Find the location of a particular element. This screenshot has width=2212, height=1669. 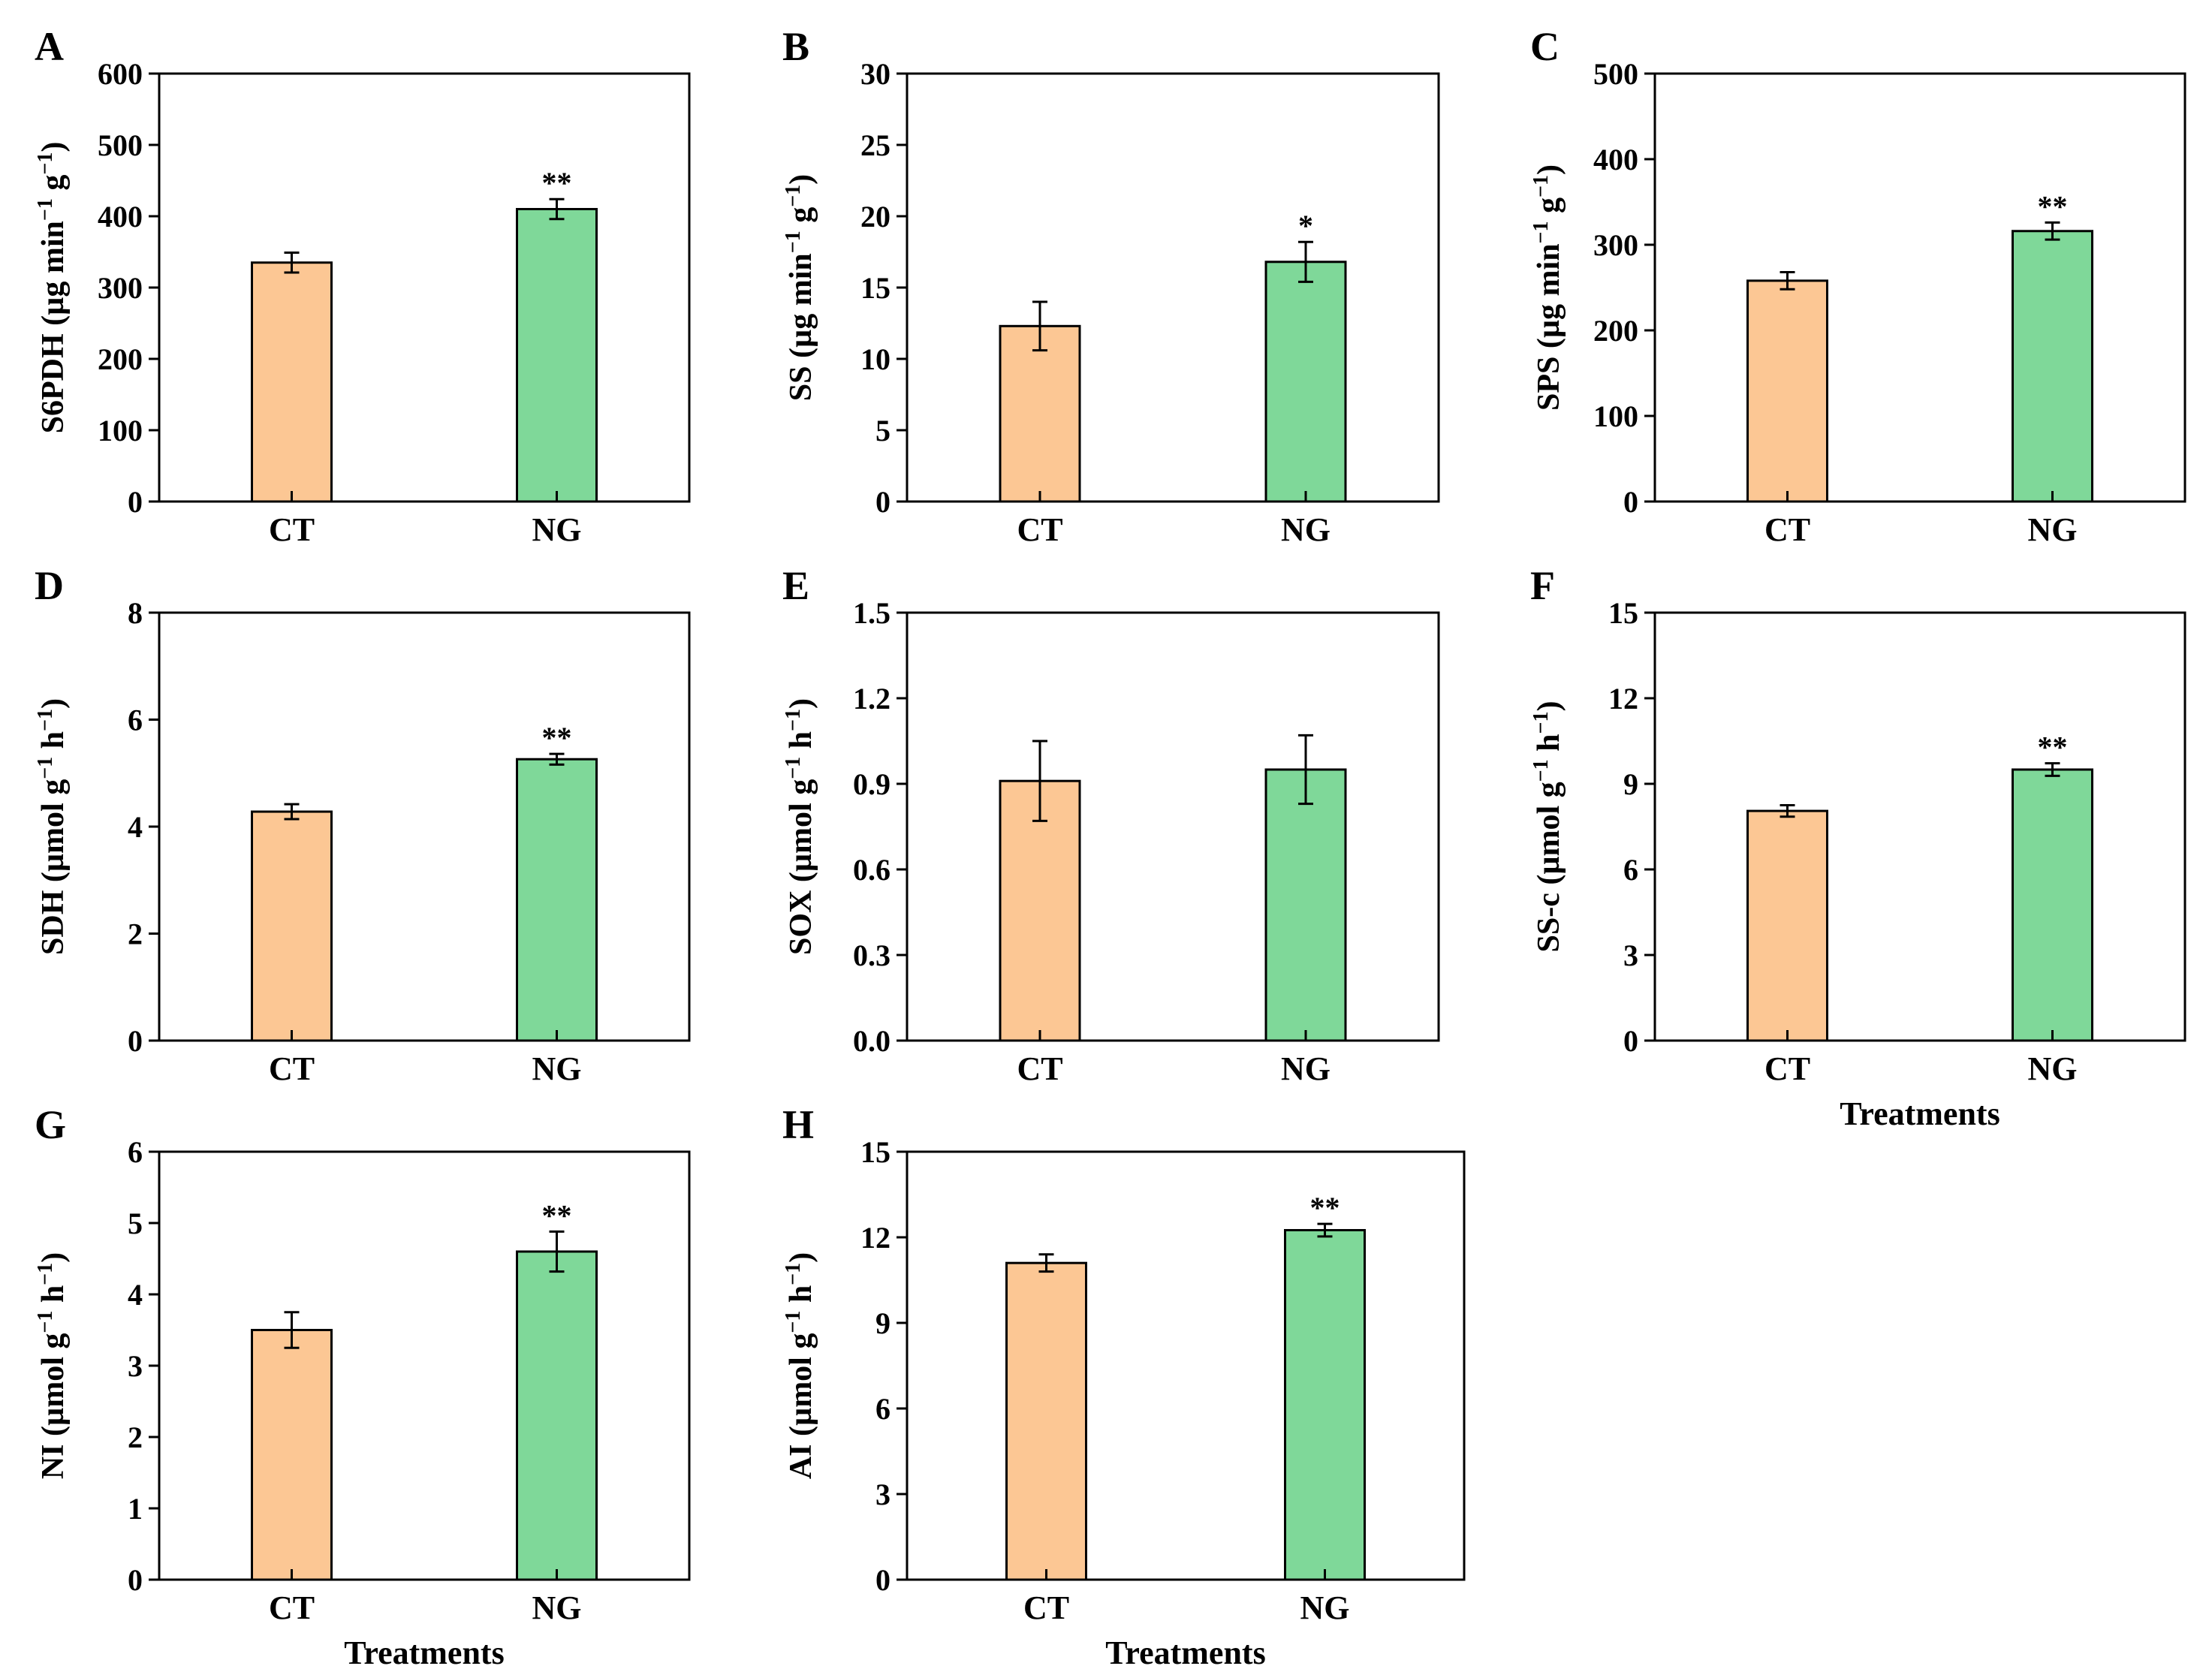

y-tick-label: 9 is located at coordinates (1630, 784).